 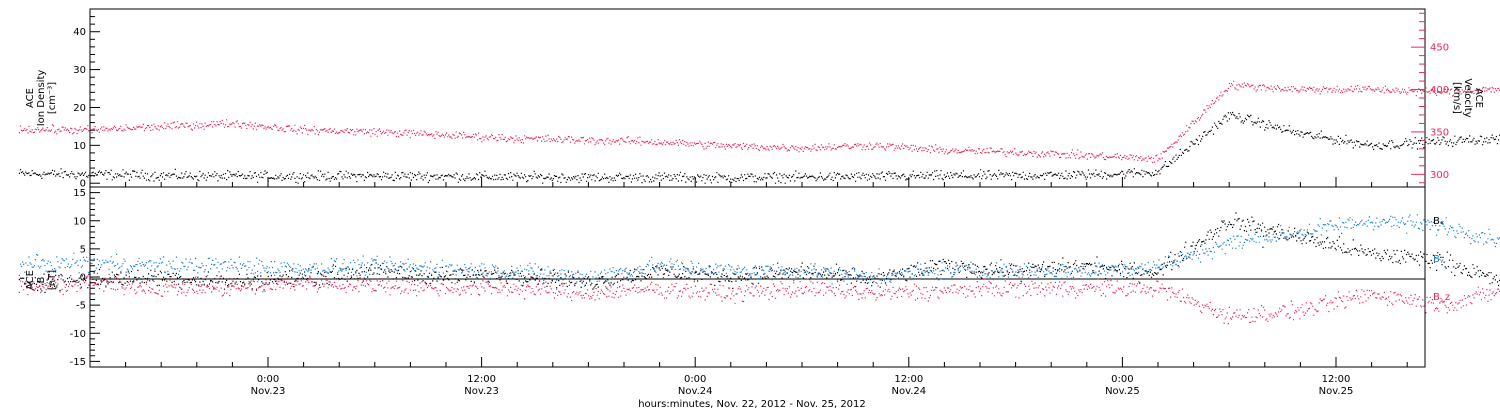 What do you see at coordinates (79, 146) in the screenshot?
I see `top-left-tick-label: 10` at bounding box center [79, 146].